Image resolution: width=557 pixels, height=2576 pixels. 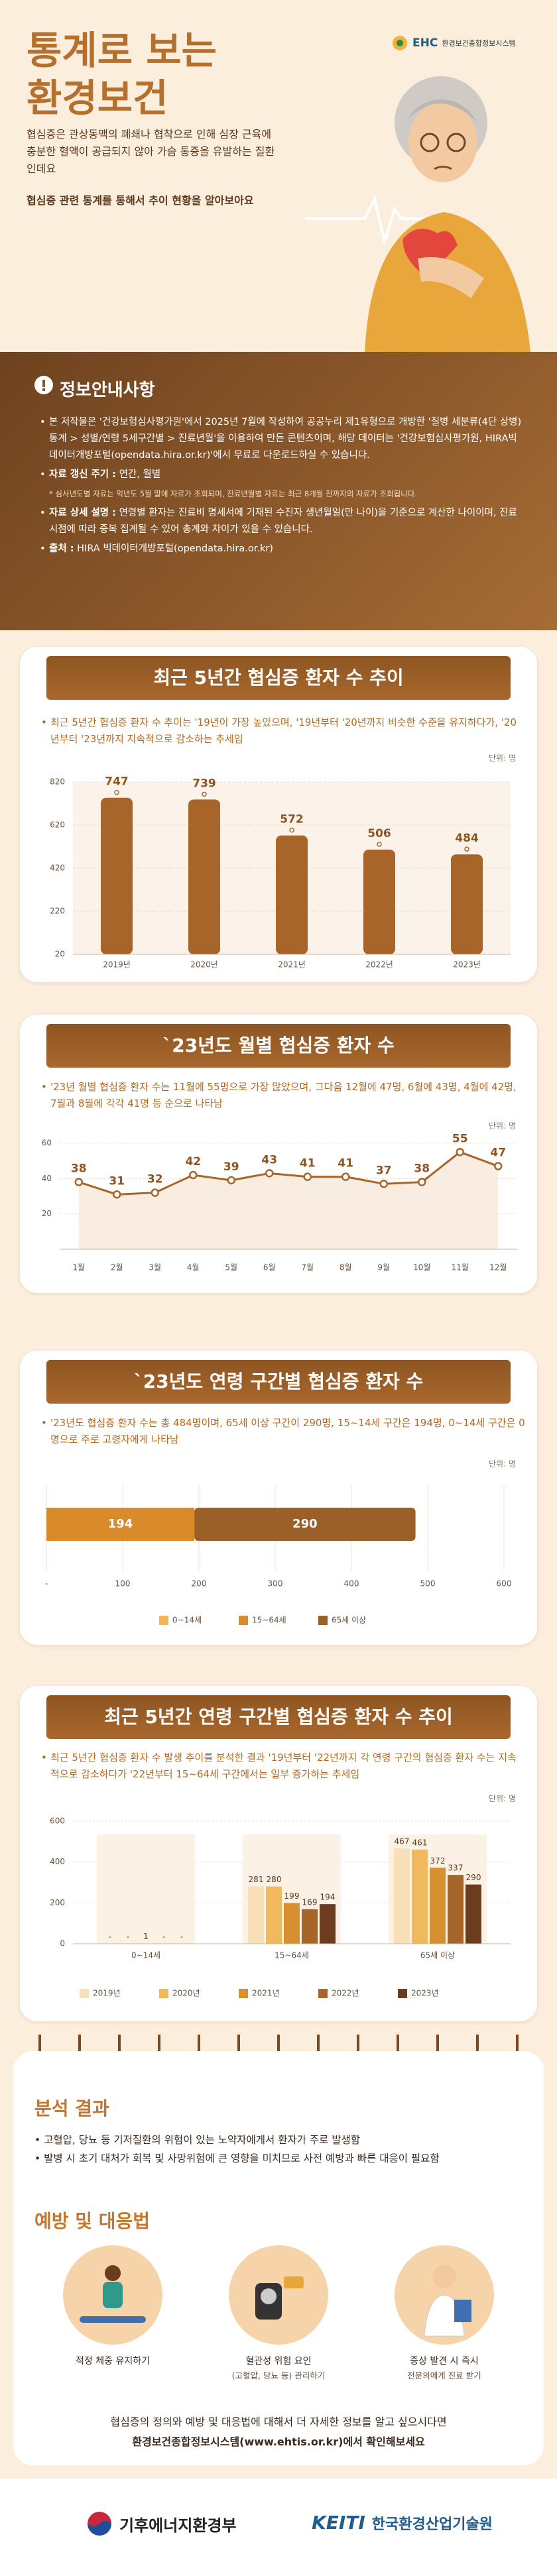 I want to click on illustration, so click(x=417, y=214).